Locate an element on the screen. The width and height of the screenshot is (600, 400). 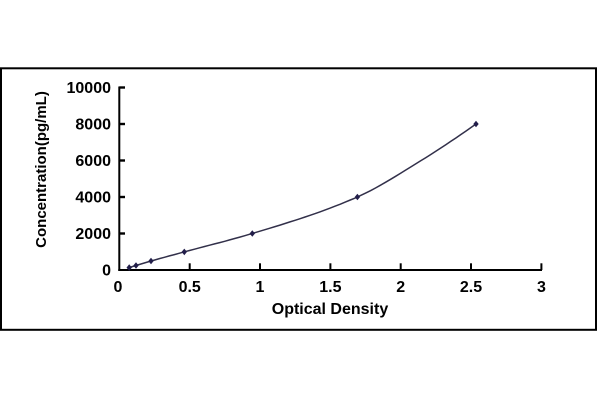
svg-text: 6000 is located at coordinates (93, 161).